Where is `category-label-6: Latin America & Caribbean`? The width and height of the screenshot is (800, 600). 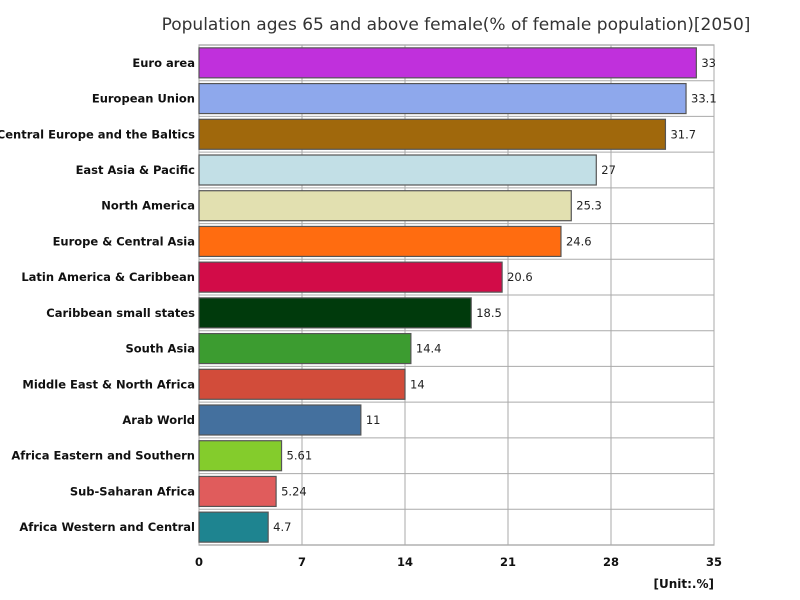 category-label-6: Latin America & Caribbean is located at coordinates (108, 277).